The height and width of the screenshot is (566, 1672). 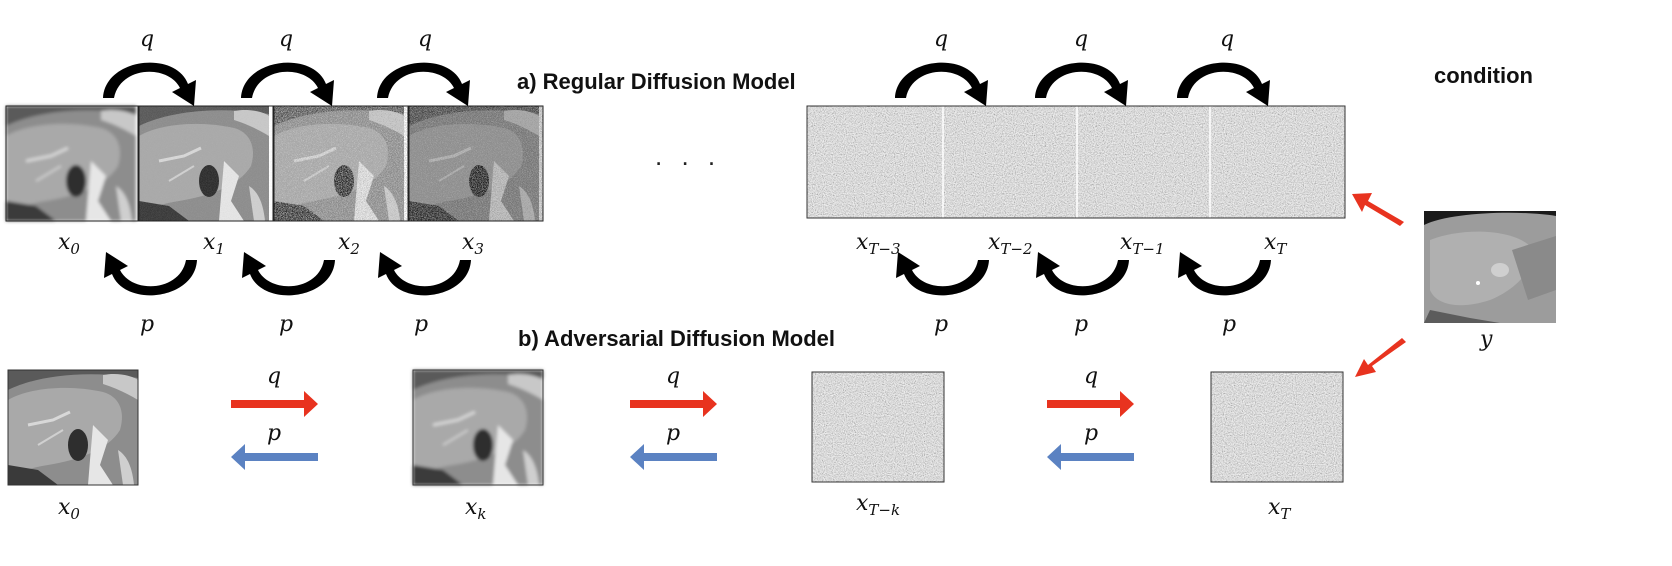 I want to click on condition-y-label: y, so click(x=1486, y=339).